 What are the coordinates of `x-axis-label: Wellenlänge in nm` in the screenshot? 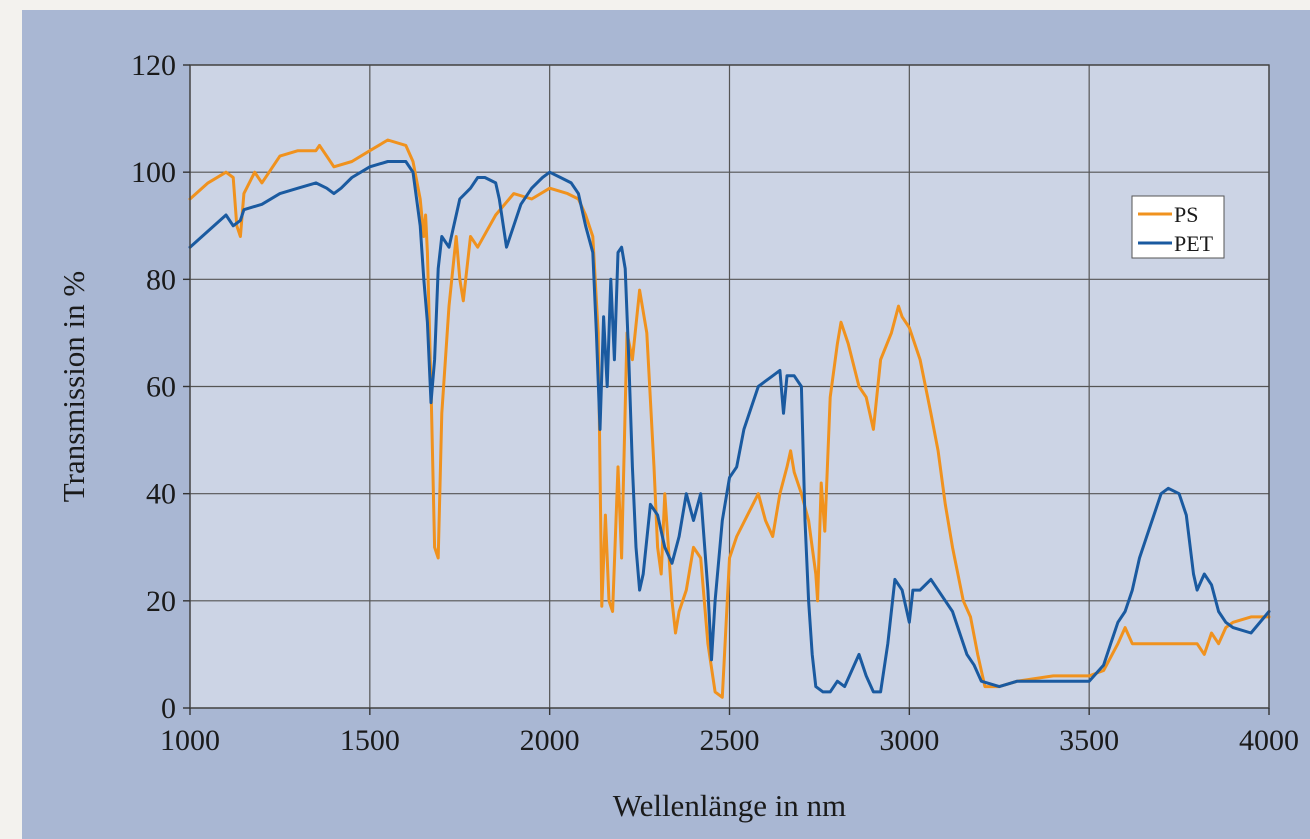 It's located at (729, 805).